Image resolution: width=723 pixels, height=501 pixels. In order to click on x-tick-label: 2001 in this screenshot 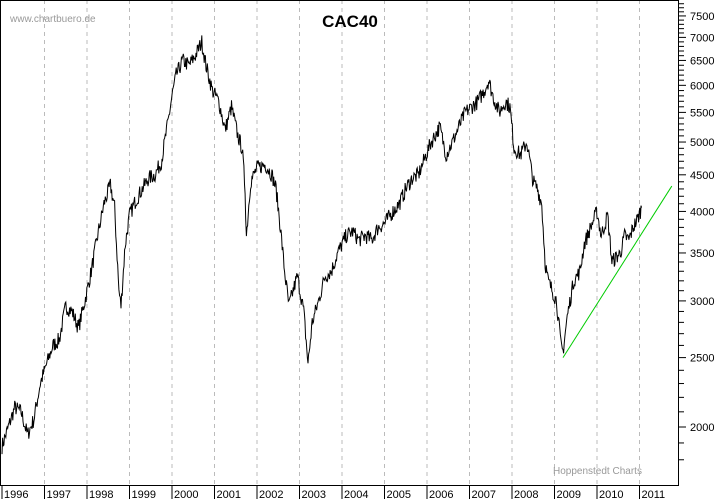, I will do `click(229, 495)`.